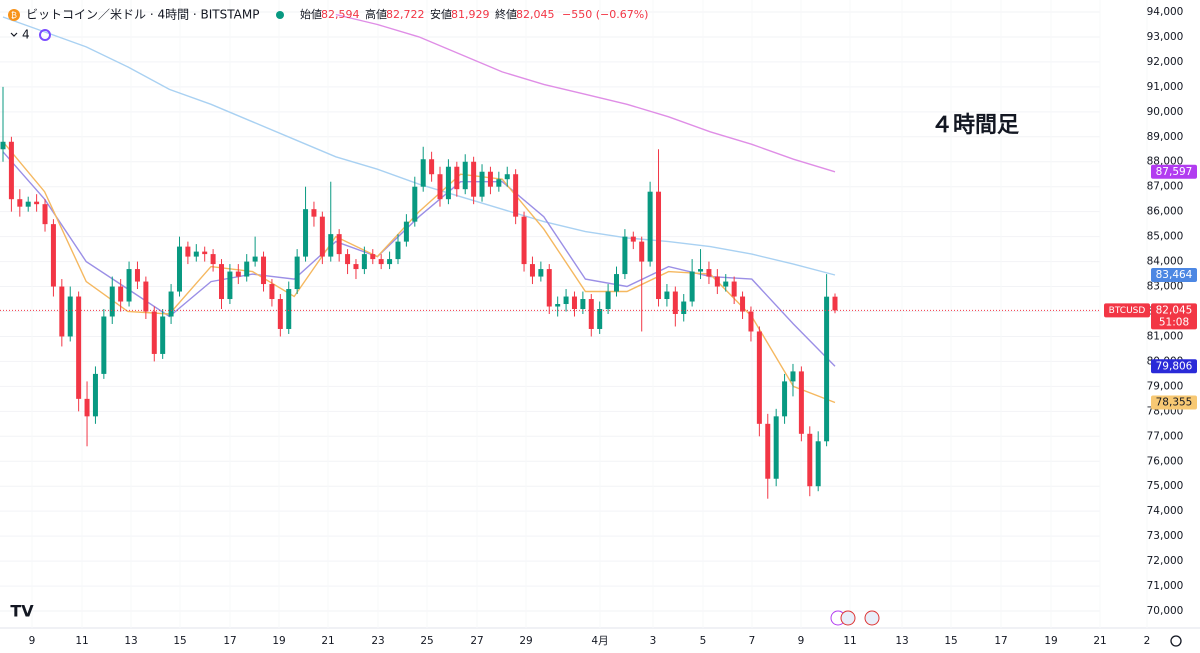 This screenshot has width=1200, height=653. I want to click on x-tick-label: 3, so click(653, 641).